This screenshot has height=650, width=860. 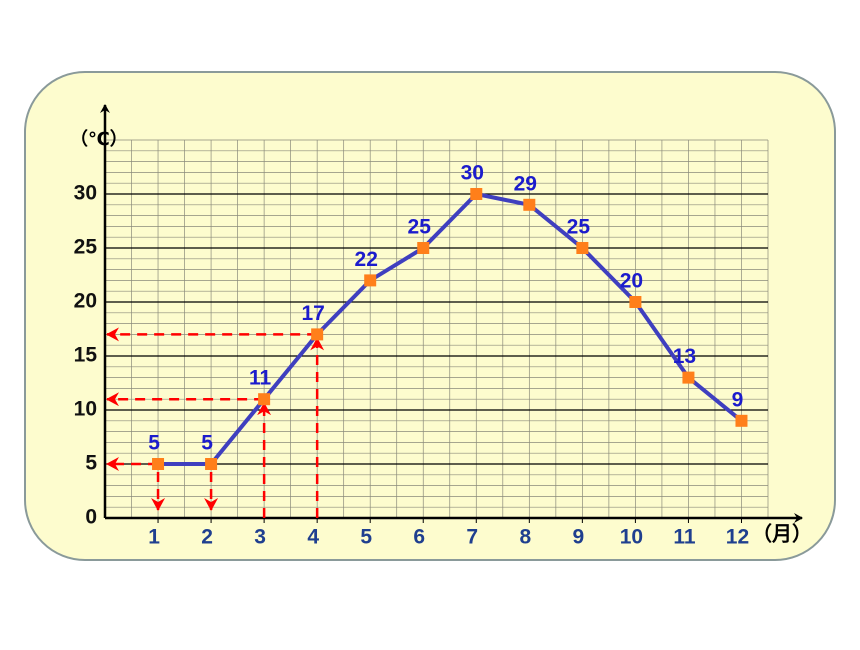 I want to click on data-label: 20, so click(x=631, y=281).